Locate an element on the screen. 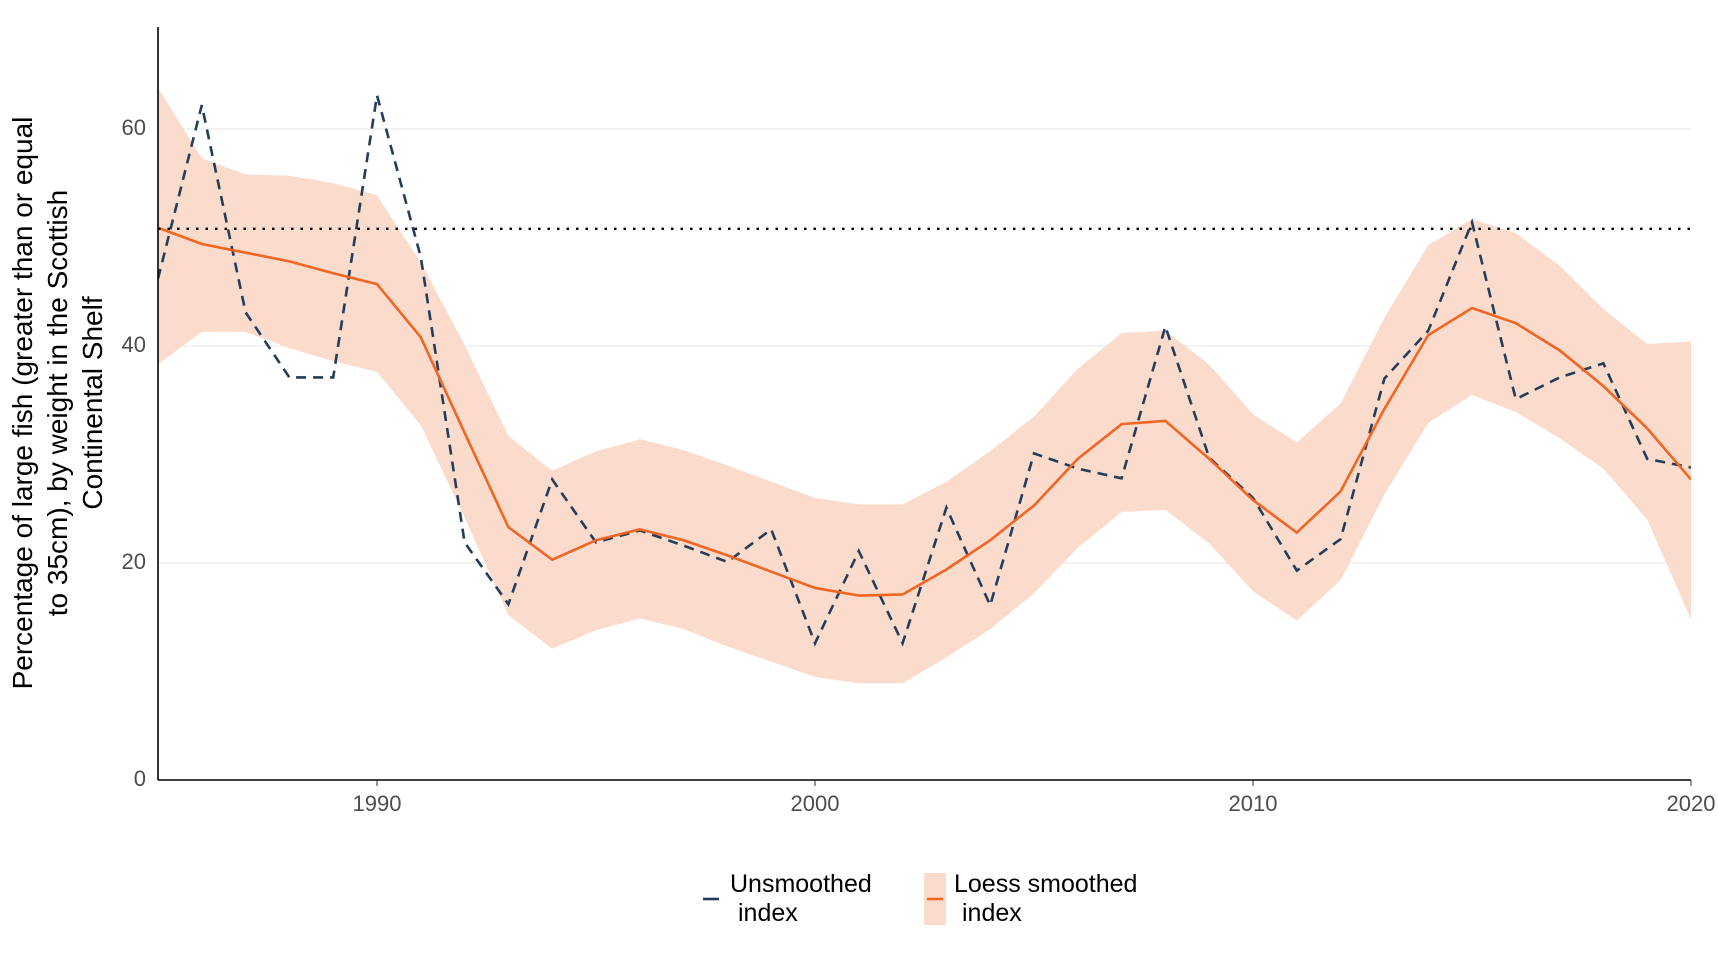  legend-label-line: Loess smoothed is located at coordinates (1045, 884).